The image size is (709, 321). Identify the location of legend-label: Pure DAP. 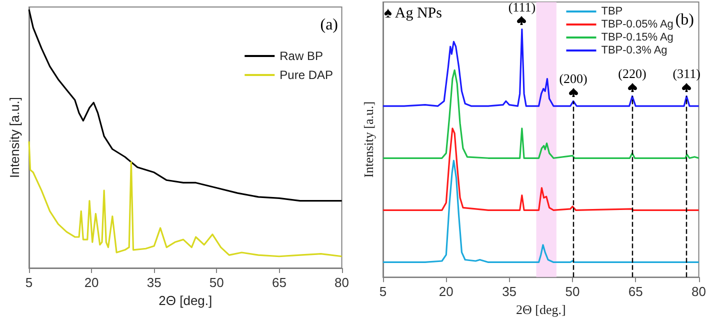
(307, 75).